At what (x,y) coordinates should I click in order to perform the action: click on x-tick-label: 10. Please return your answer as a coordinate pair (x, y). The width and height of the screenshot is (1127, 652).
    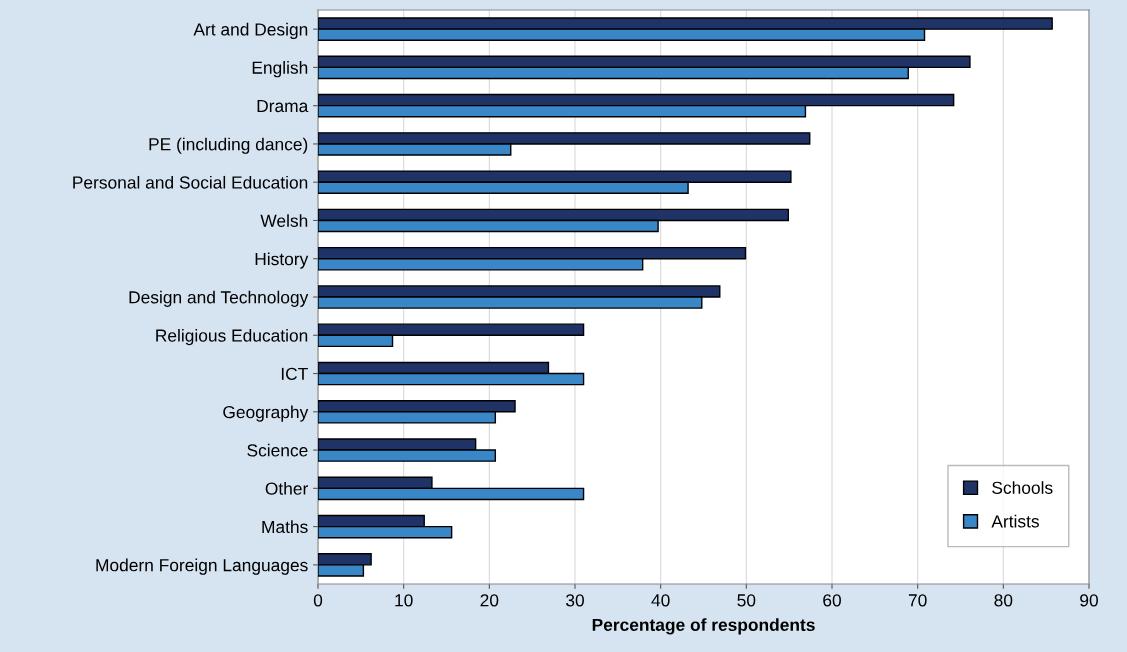
    Looking at the image, I should click on (404, 600).